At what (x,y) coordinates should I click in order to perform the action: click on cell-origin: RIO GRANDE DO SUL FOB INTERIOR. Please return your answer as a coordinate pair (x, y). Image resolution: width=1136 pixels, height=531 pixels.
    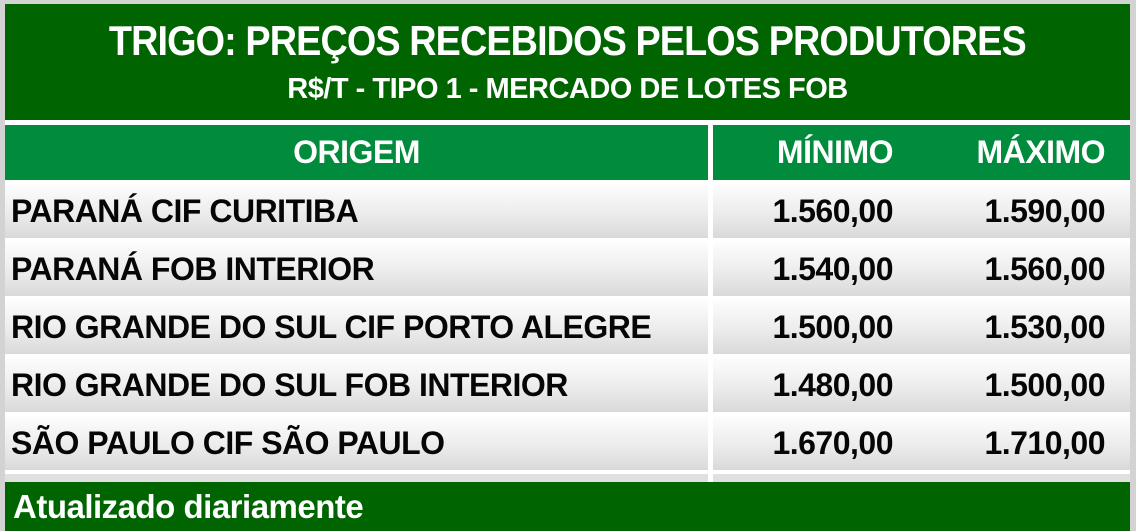
    Looking at the image, I should click on (356, 385).